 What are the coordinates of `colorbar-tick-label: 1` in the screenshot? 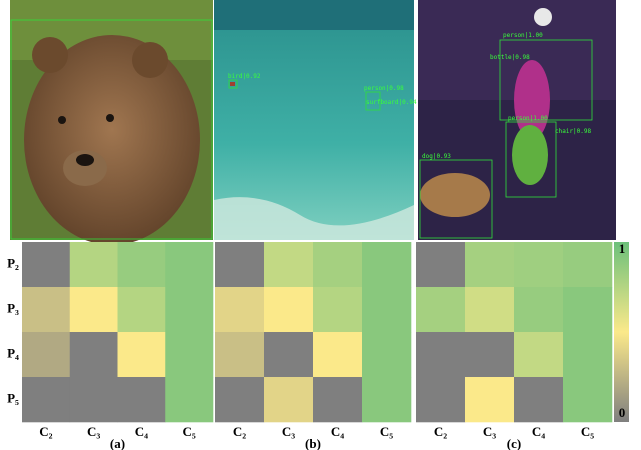 It's located at (622, 248).